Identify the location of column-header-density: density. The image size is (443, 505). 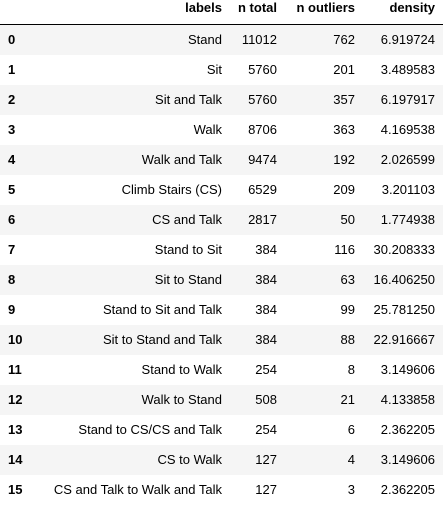
(400, 12).